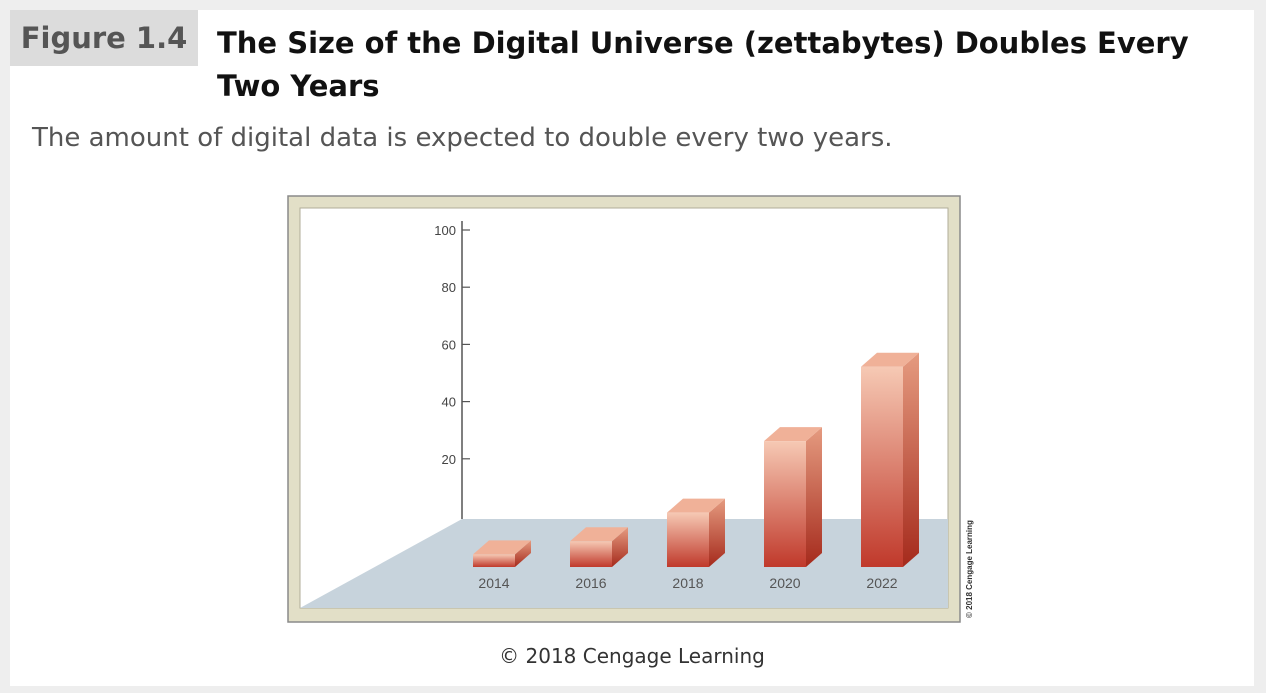  What do you see at coordinates (449, 402) in the screenshot?
I see `y-tick-label: 40` at bounding box center [449, 402].